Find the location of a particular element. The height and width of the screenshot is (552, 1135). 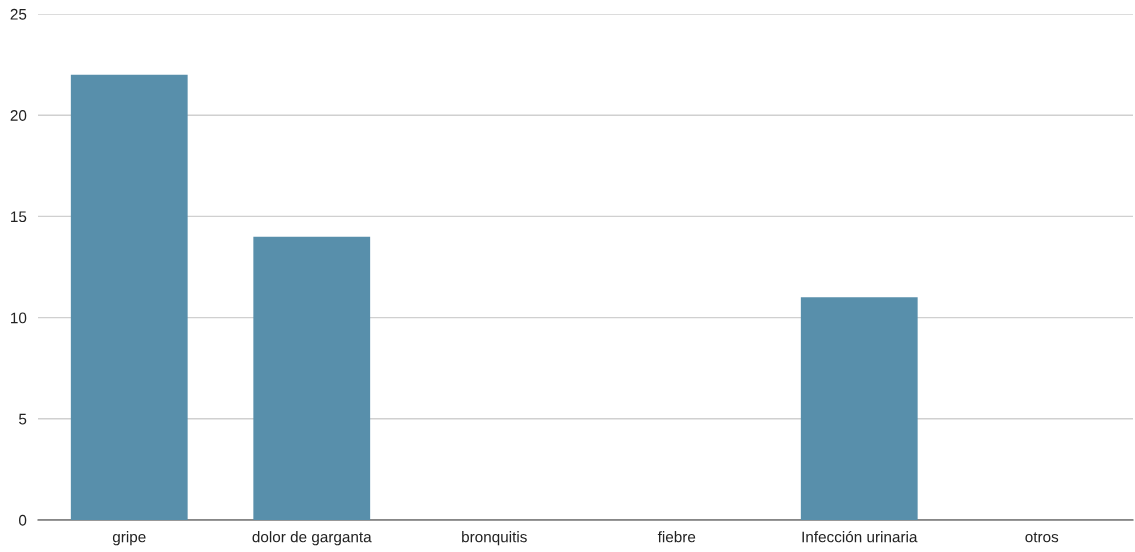

y-tick-label: 5 is located at coordinates (23, 419).